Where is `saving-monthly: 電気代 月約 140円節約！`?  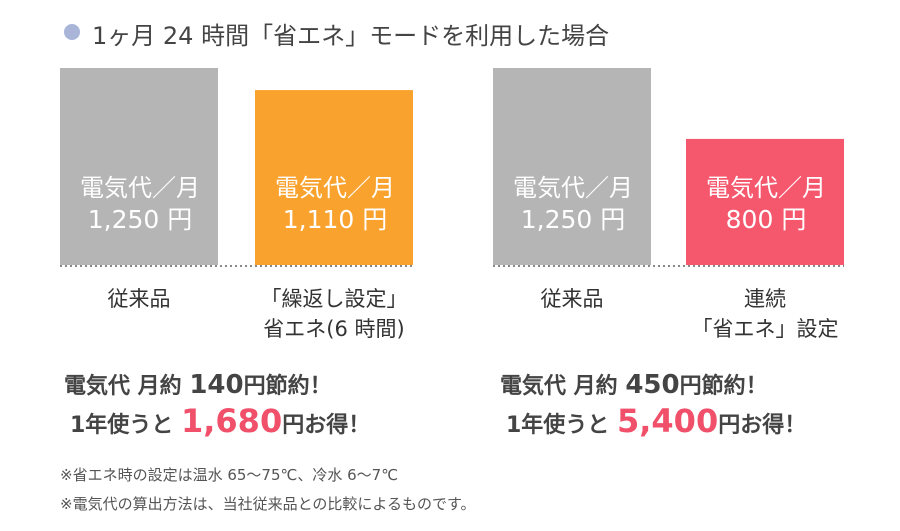 saving-monthly: 電気代 月約 140円節約！ is located at coordinates (198, 384).